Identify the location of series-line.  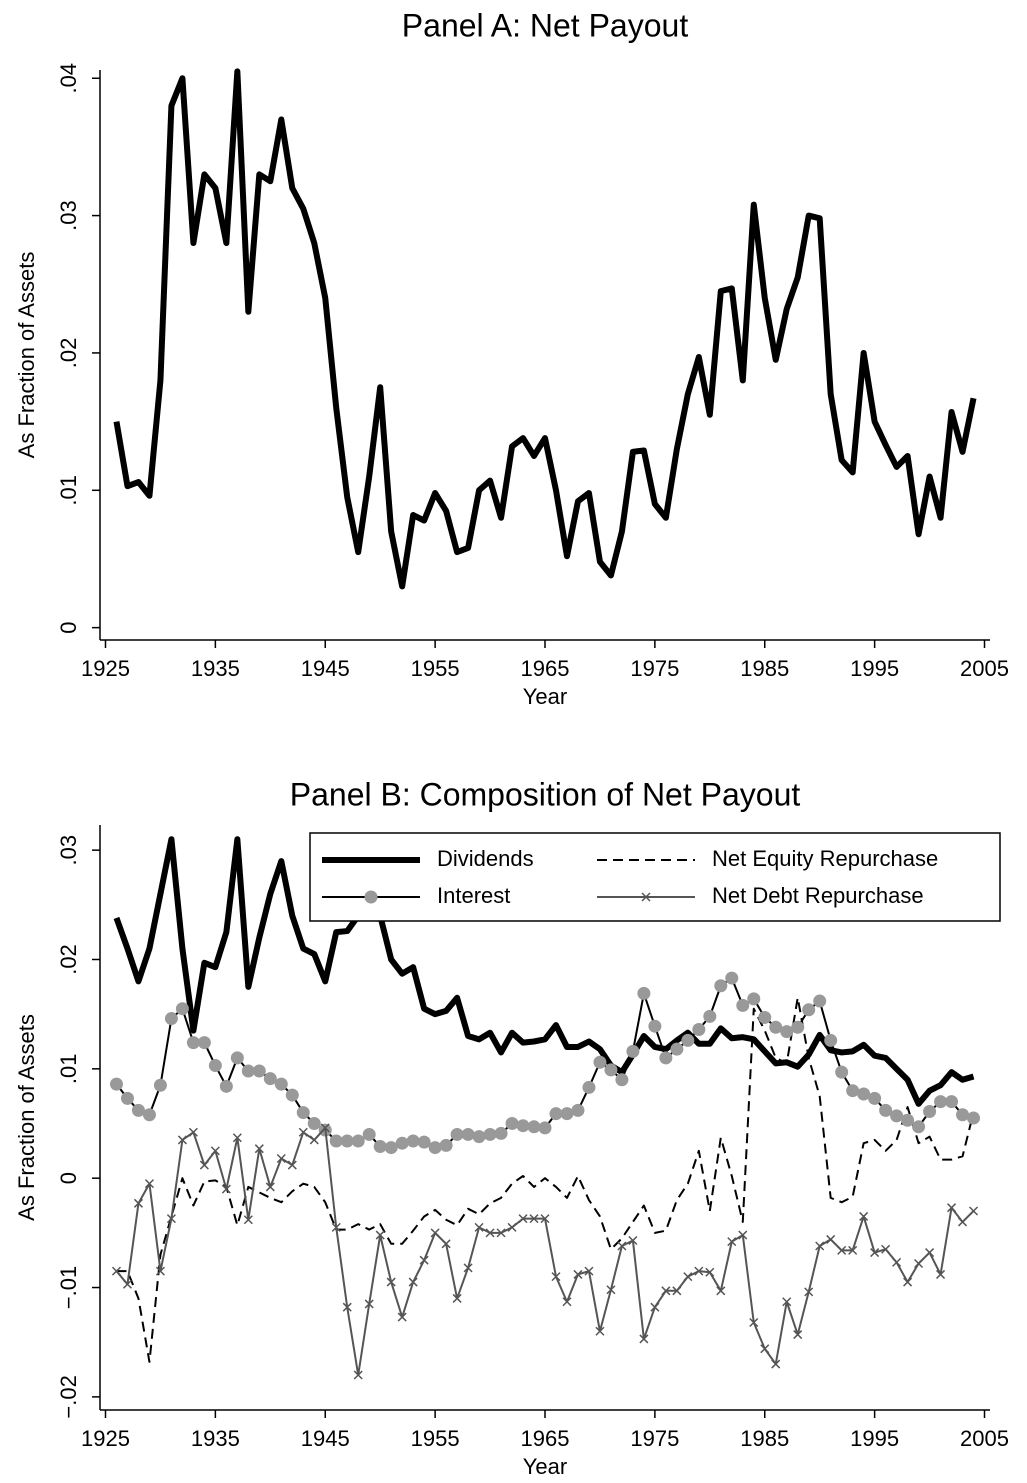
(545, 1251).